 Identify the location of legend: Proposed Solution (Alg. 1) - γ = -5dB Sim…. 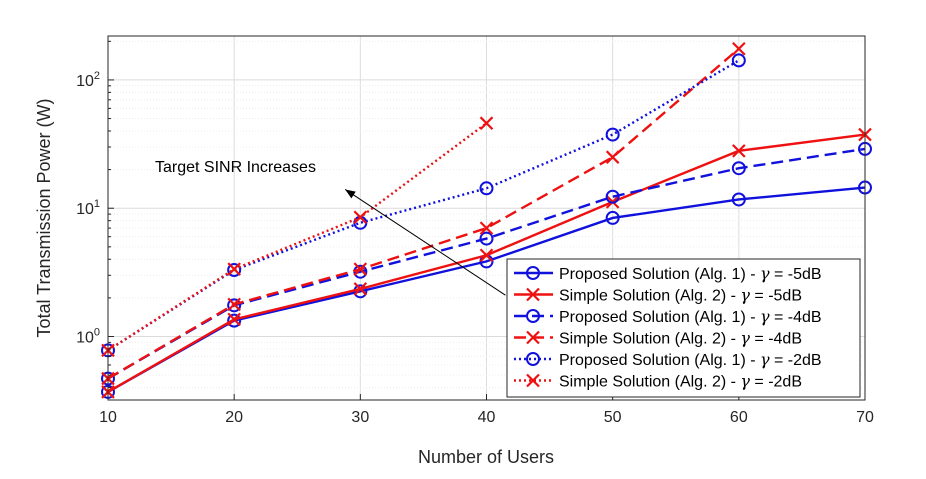
(683, 328).